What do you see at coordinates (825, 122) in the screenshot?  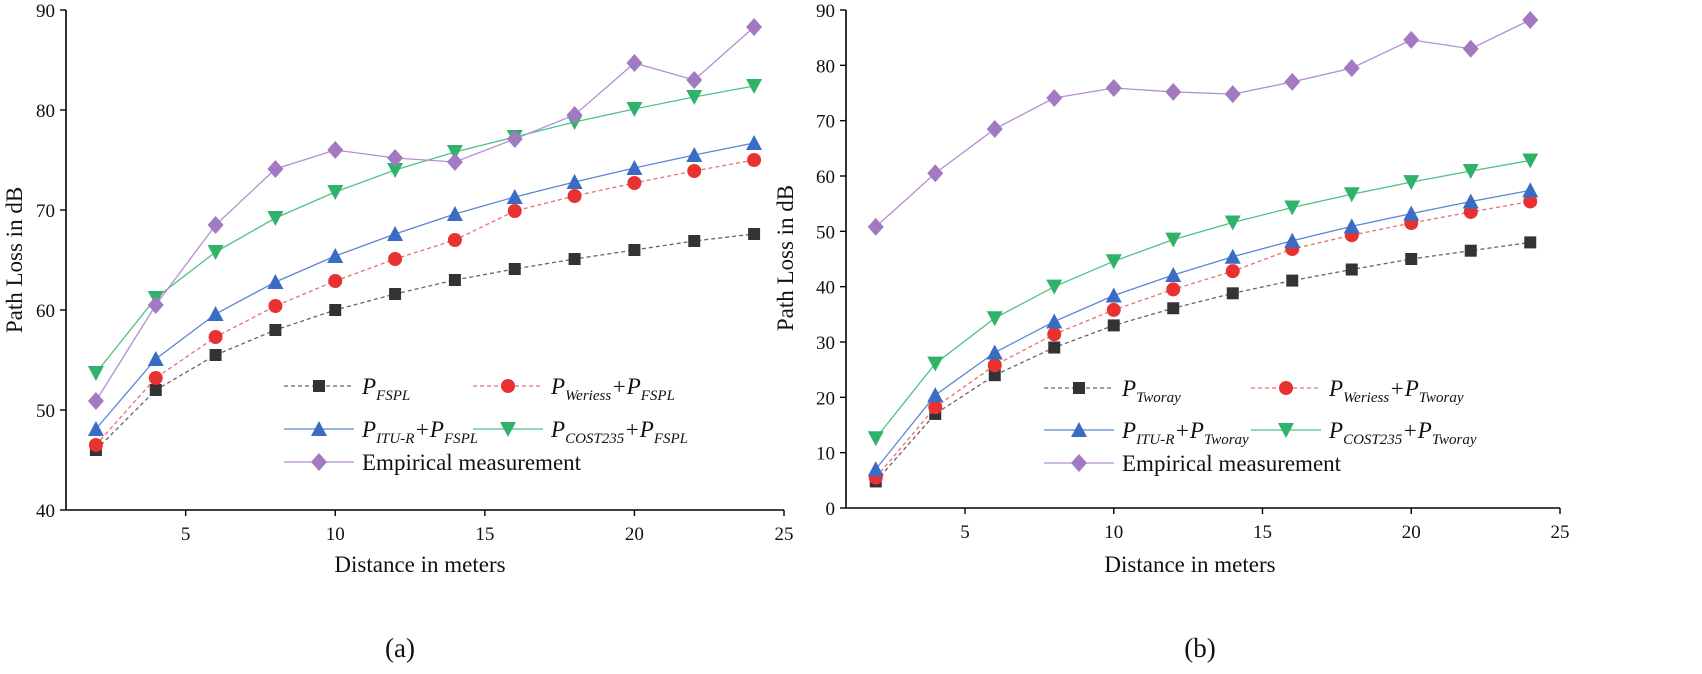 I see `y-tick-label: 70` at bounding box center [825, 122].